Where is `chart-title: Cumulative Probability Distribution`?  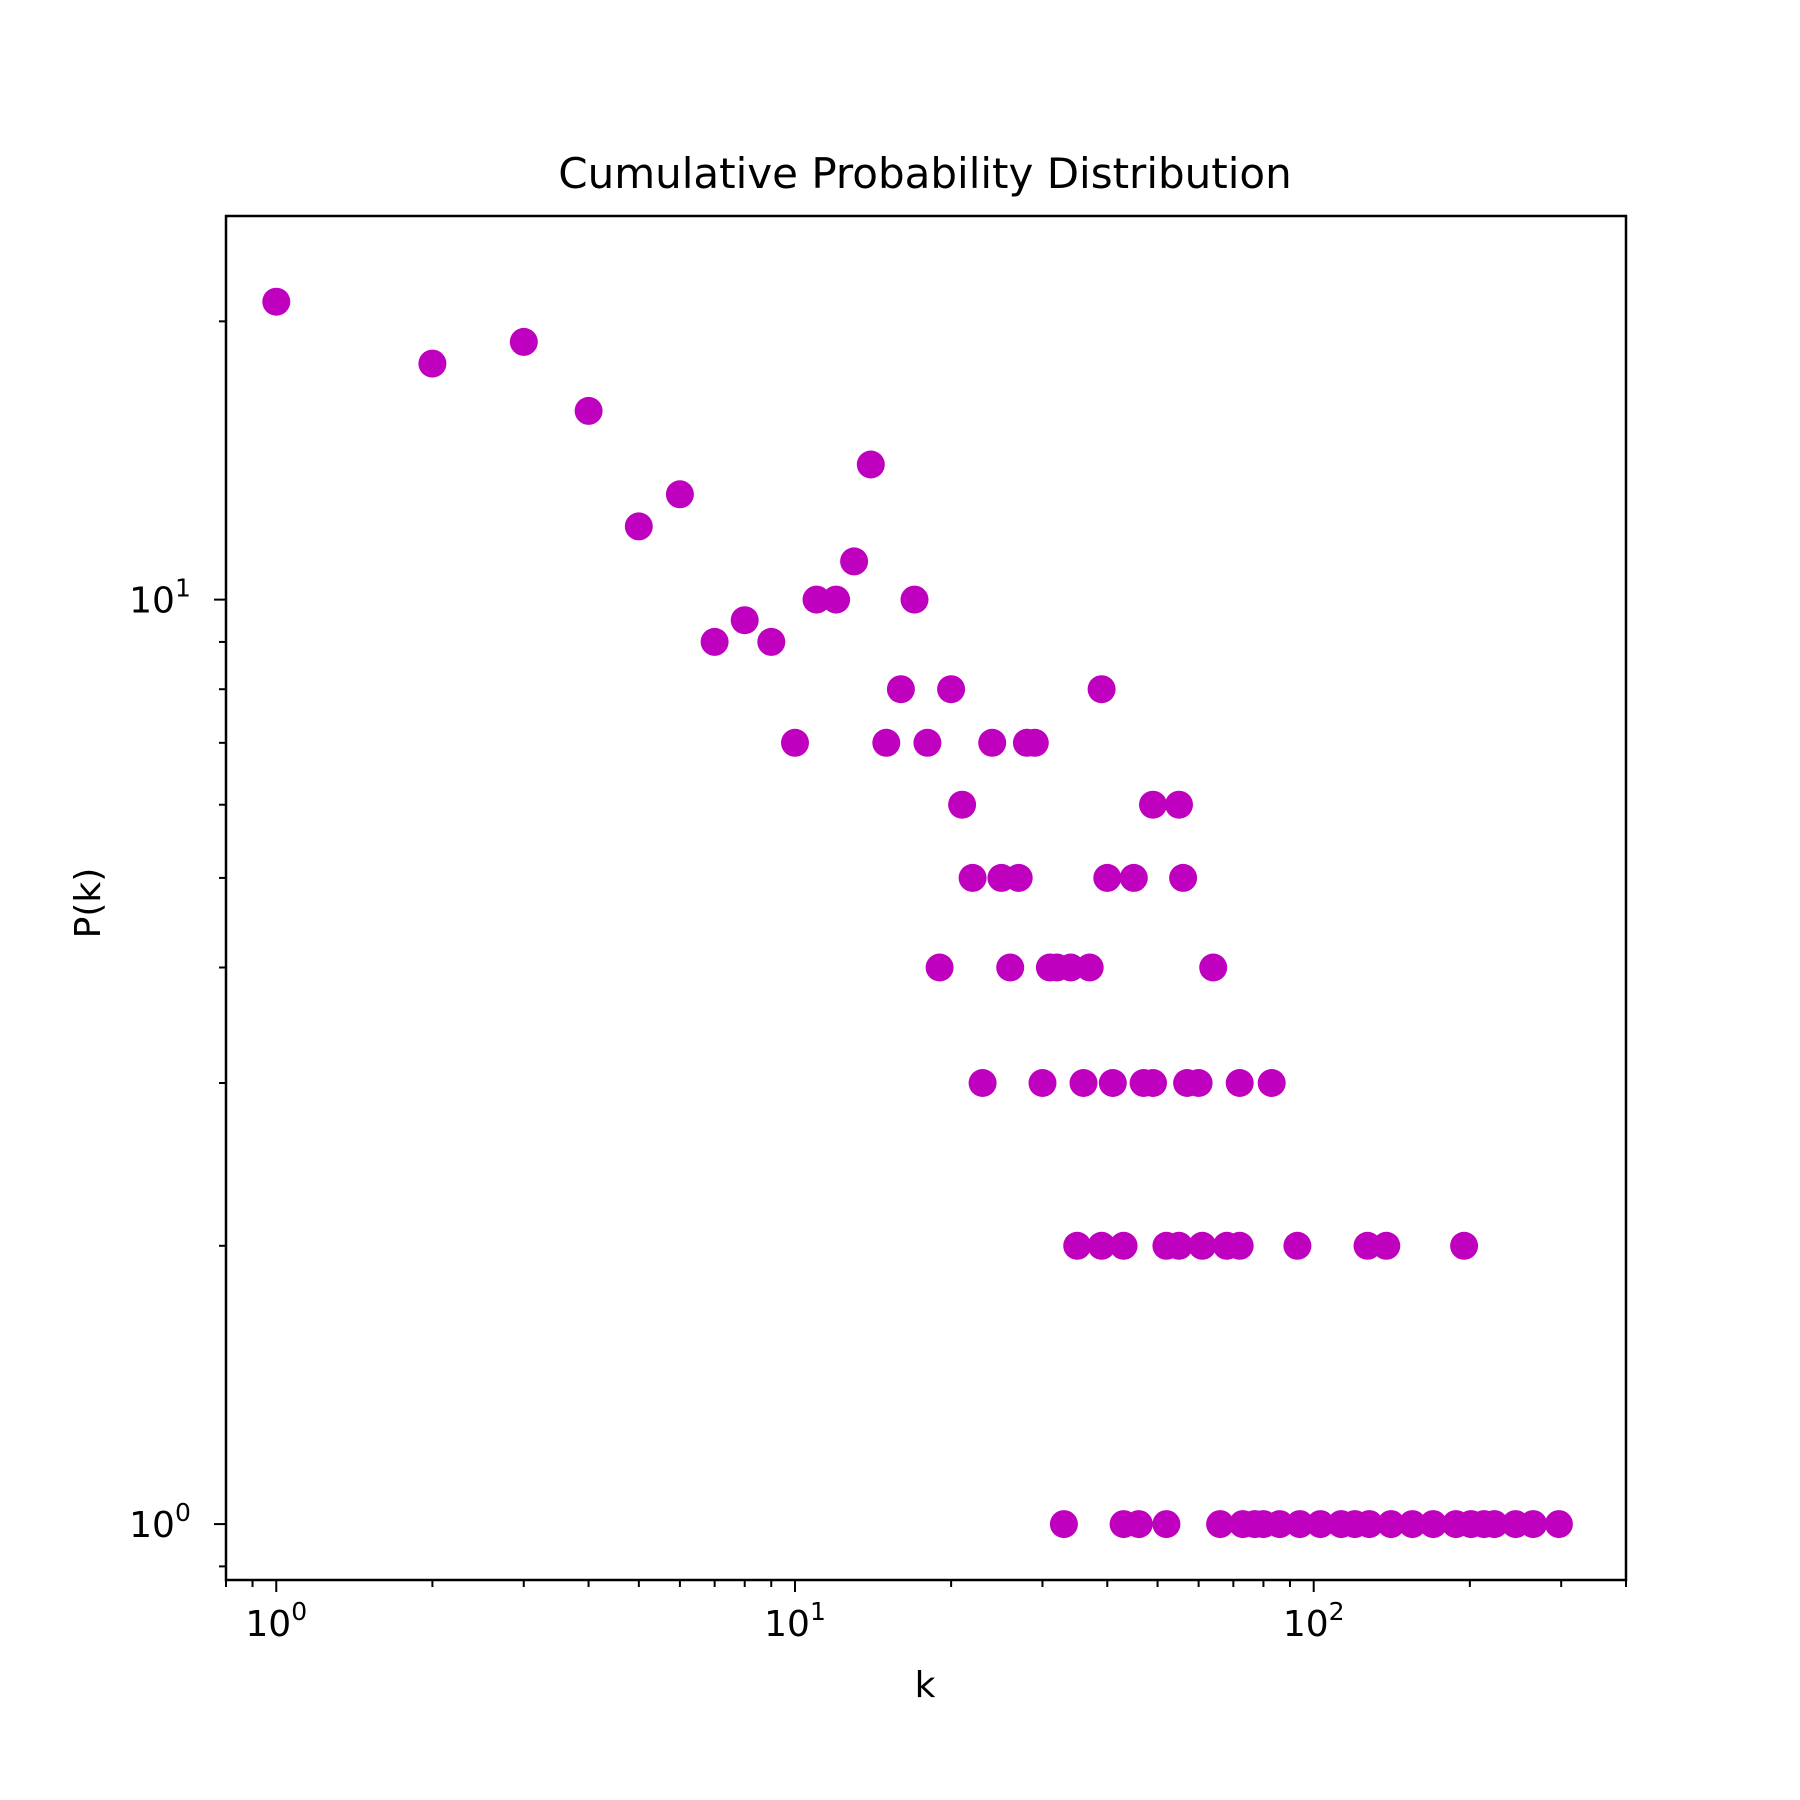 chart-title: Cumulative Probability Distribution is located at coordinates (924, 173).